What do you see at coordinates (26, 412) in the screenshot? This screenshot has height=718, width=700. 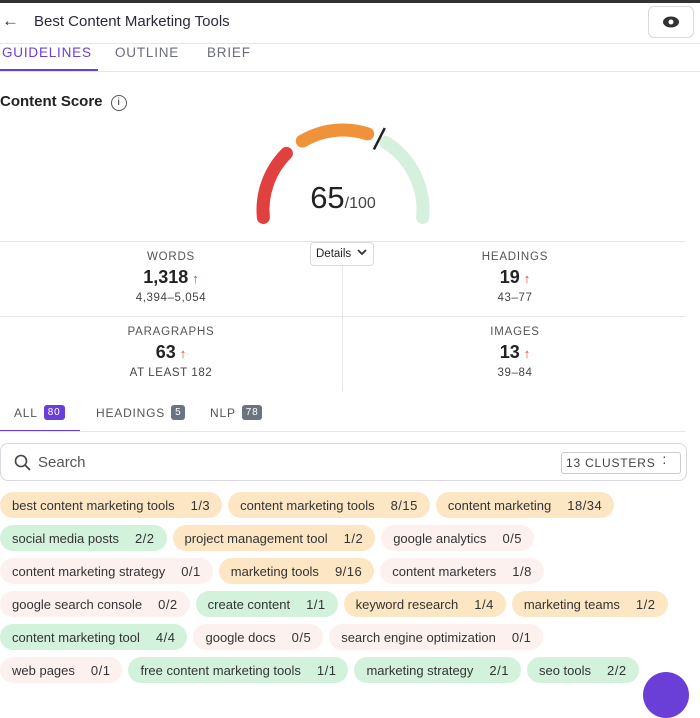 I see `filter-label: ALL` at bounding box center [26, 412].